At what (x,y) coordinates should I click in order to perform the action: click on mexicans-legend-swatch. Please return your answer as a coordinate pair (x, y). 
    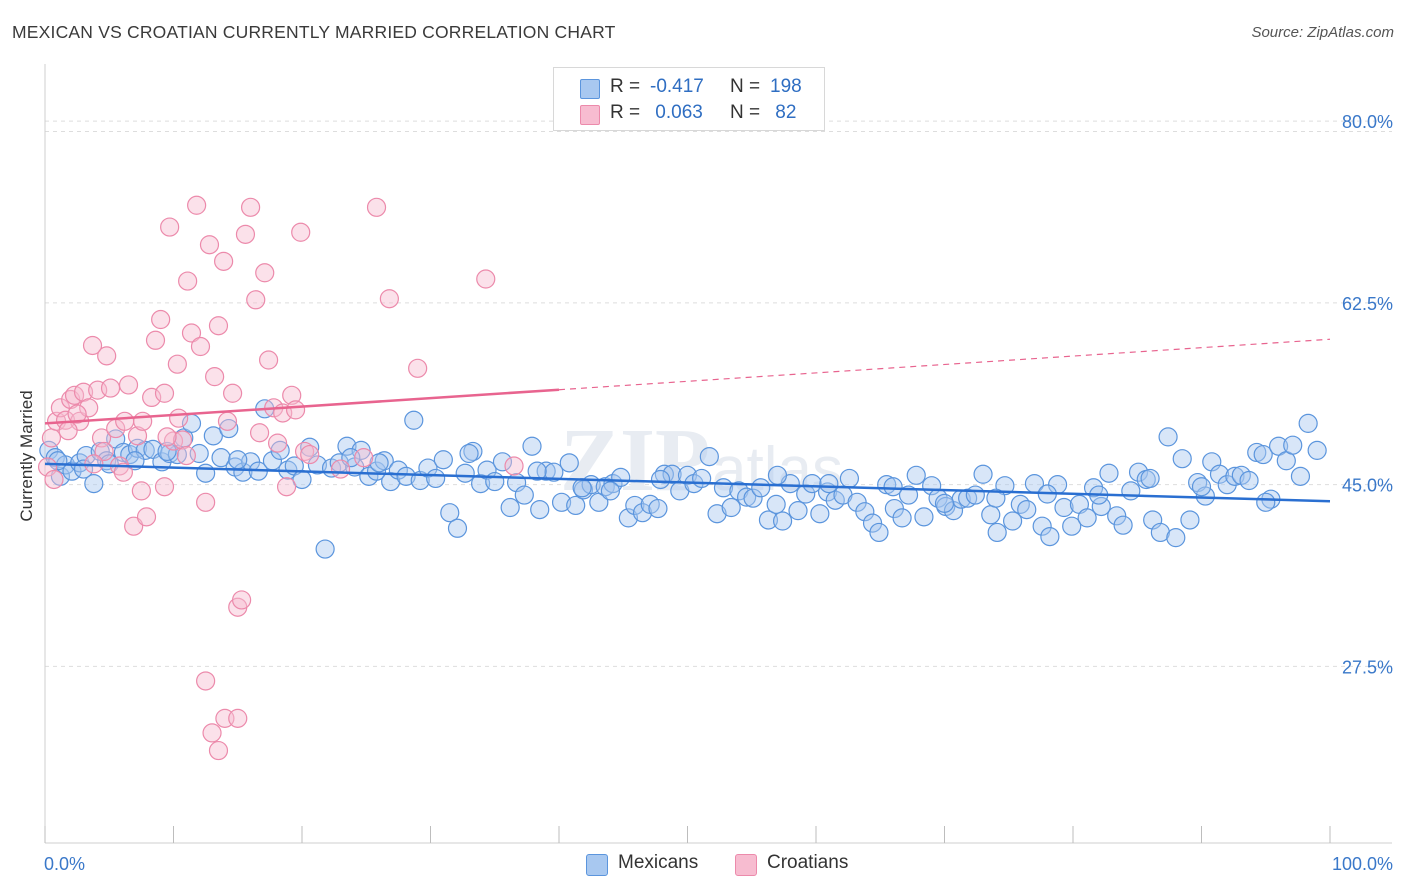
    Looking at the image, I should click on (597, 865).